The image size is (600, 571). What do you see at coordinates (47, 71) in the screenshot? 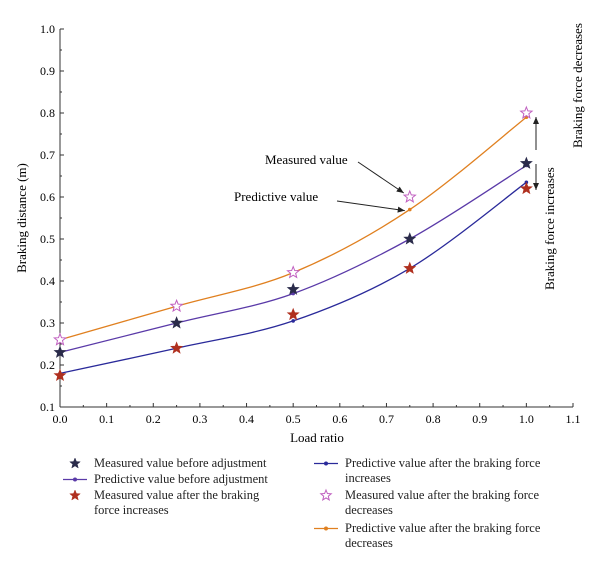
I see `y-tick-label: 0.9` at bounding box center [47, 71].